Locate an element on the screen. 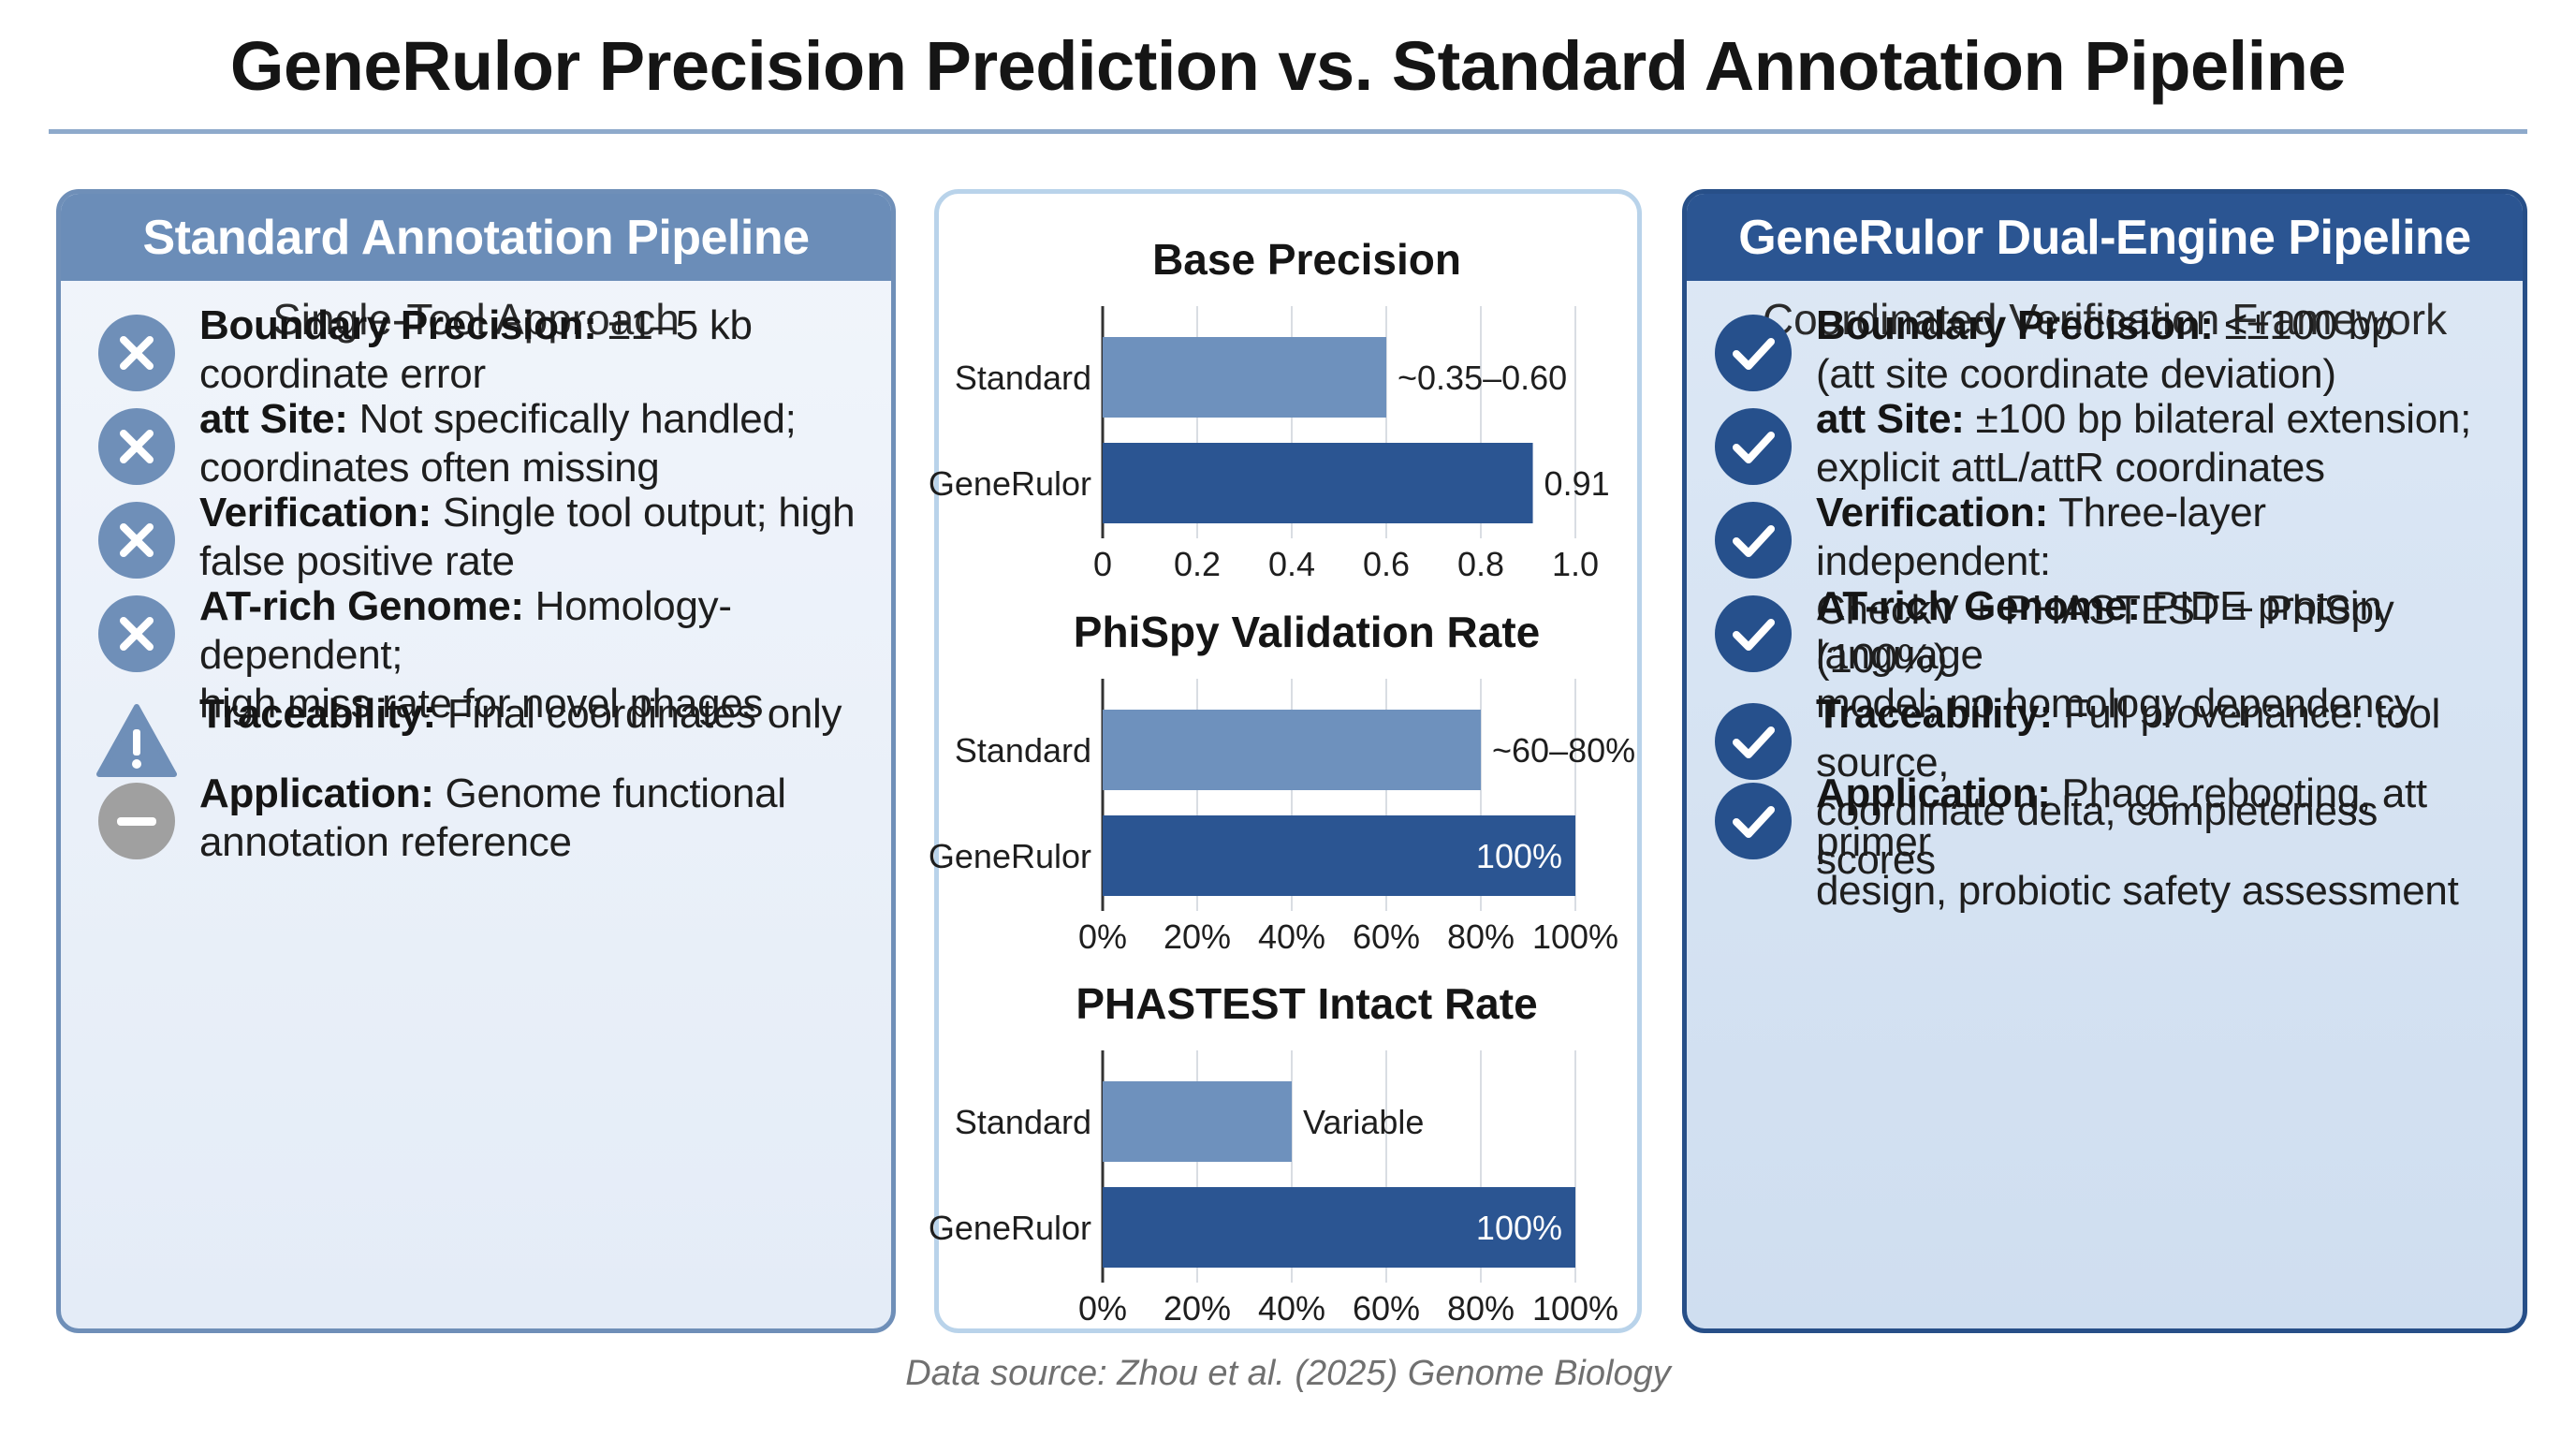  item-line2: (att site coordinate deviation) is located at coordinates (2076, 374).